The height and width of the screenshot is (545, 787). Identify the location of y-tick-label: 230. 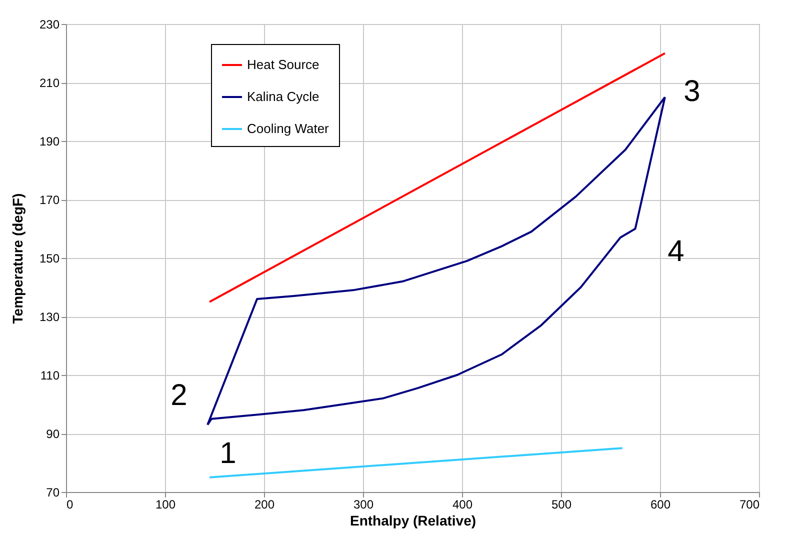
(49, 25).